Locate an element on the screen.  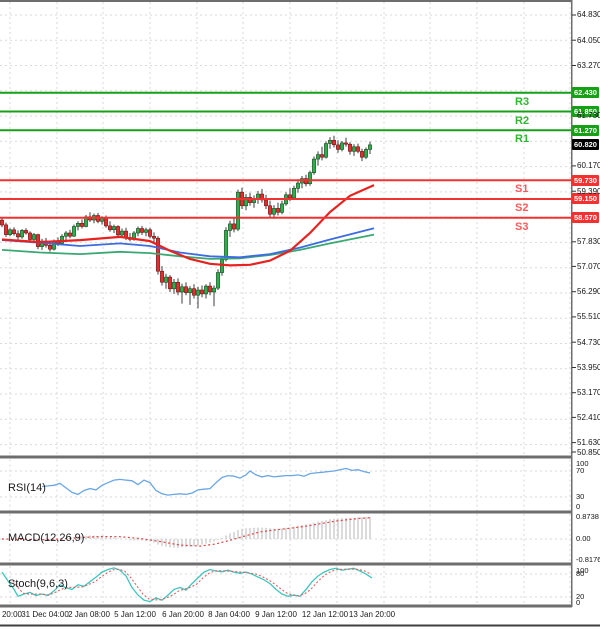
time-axis-line is located at coordinates (300, 625).